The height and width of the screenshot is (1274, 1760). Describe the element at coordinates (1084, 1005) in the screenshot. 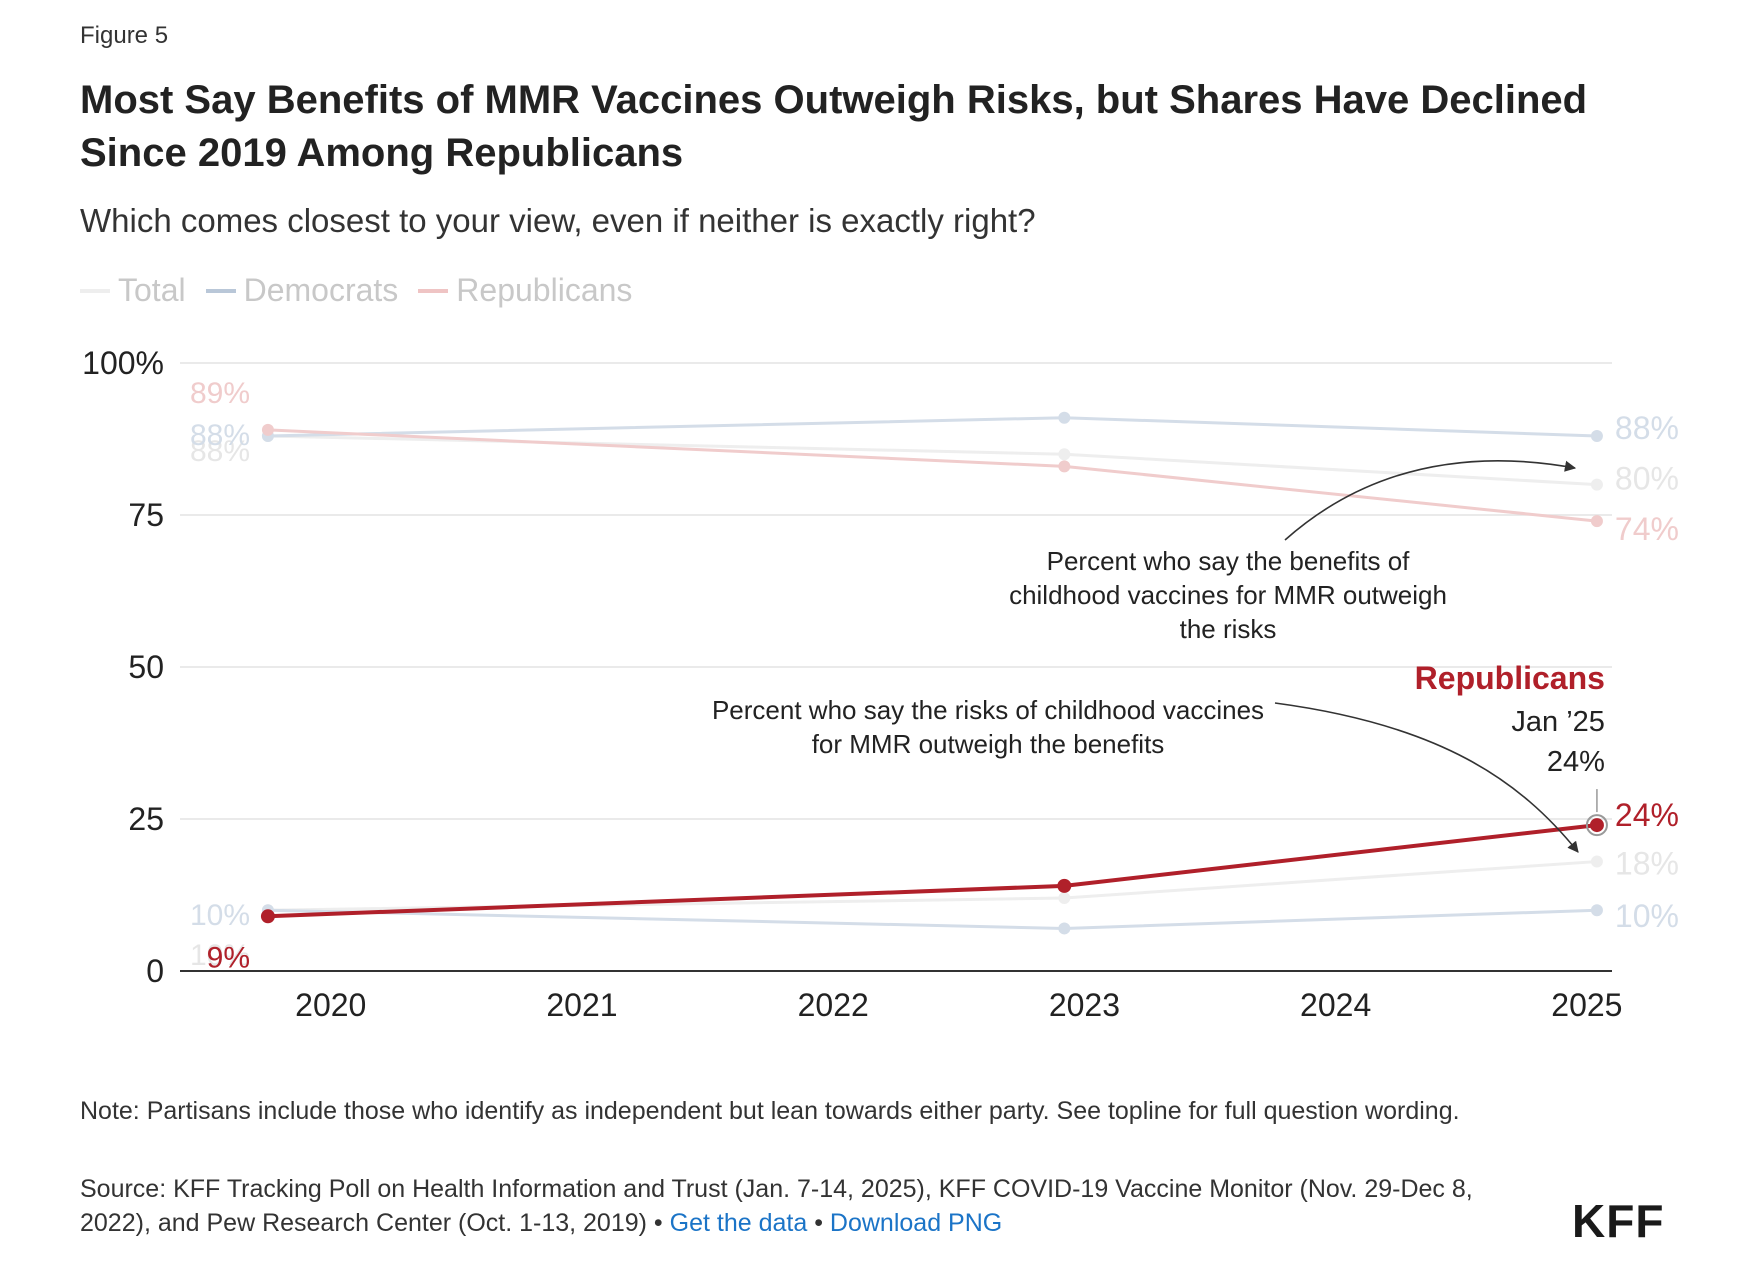

I see `x-tick-label: 2023` at that location.